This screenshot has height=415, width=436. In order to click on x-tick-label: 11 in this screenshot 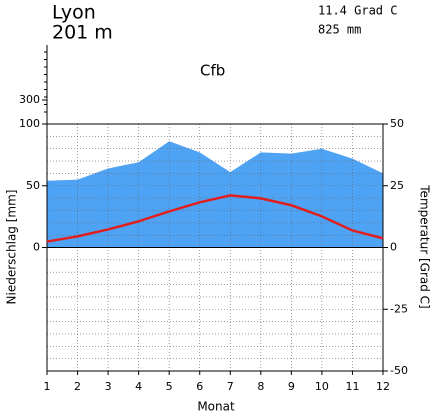, I will do `click(352, 386)`.